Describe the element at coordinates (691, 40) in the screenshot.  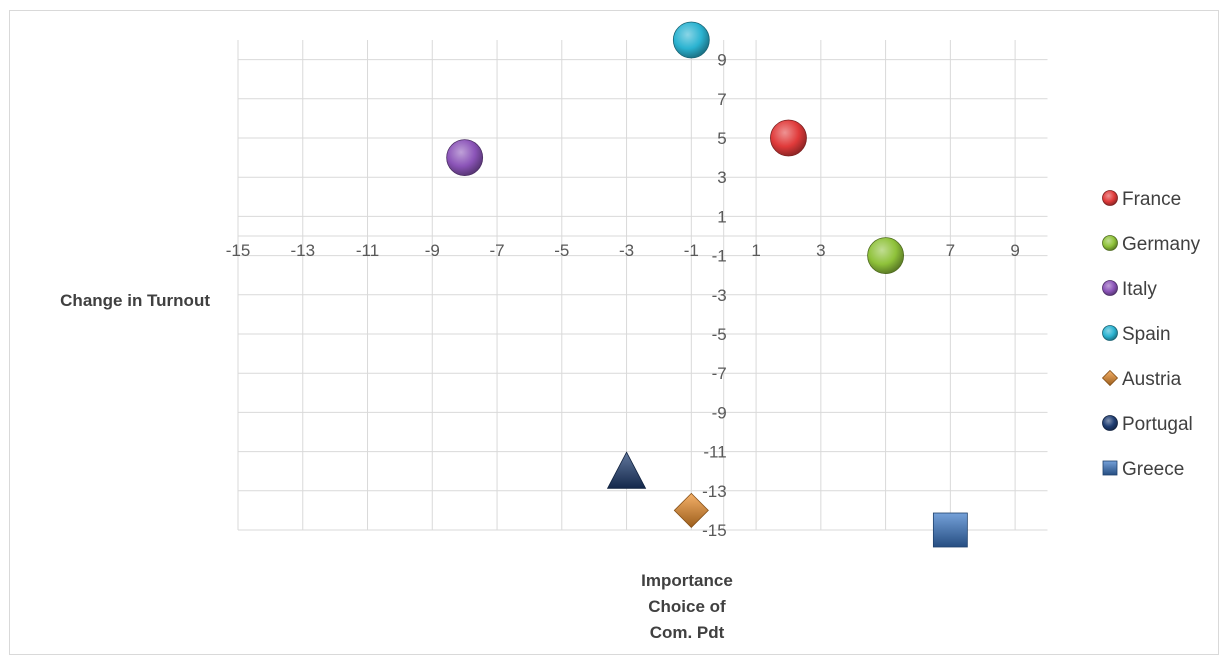
I see `data-point-spain` at that location.